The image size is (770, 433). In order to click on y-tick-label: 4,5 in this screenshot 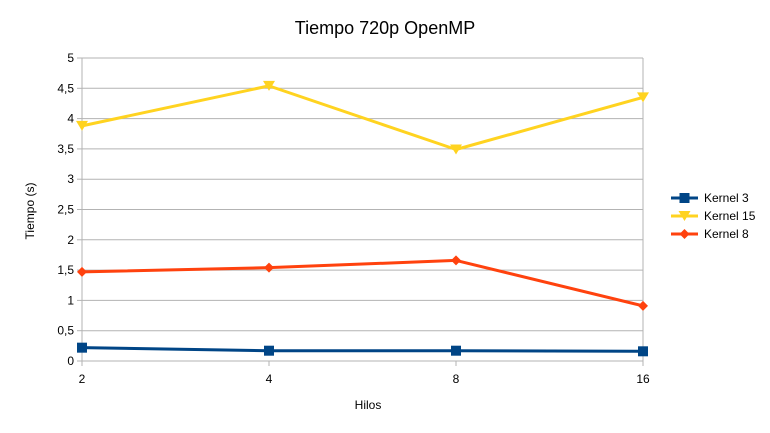, I will do `click(65, 88)`.